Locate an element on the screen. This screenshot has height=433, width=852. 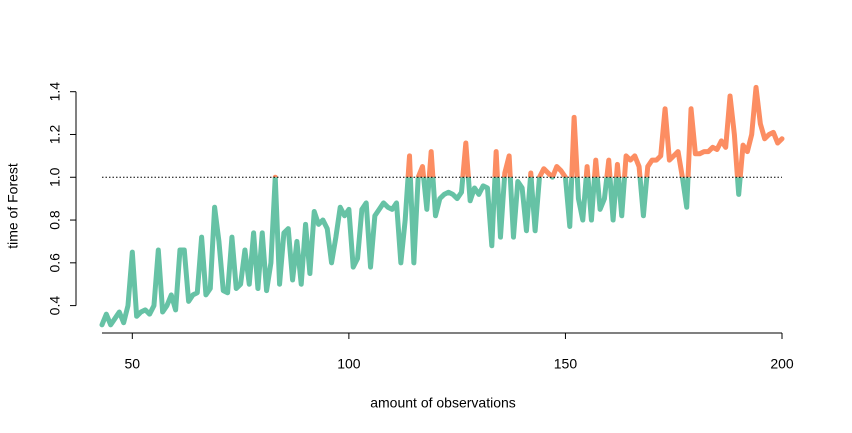
x-tick-label: 150 is located at coordinates (566, 364).